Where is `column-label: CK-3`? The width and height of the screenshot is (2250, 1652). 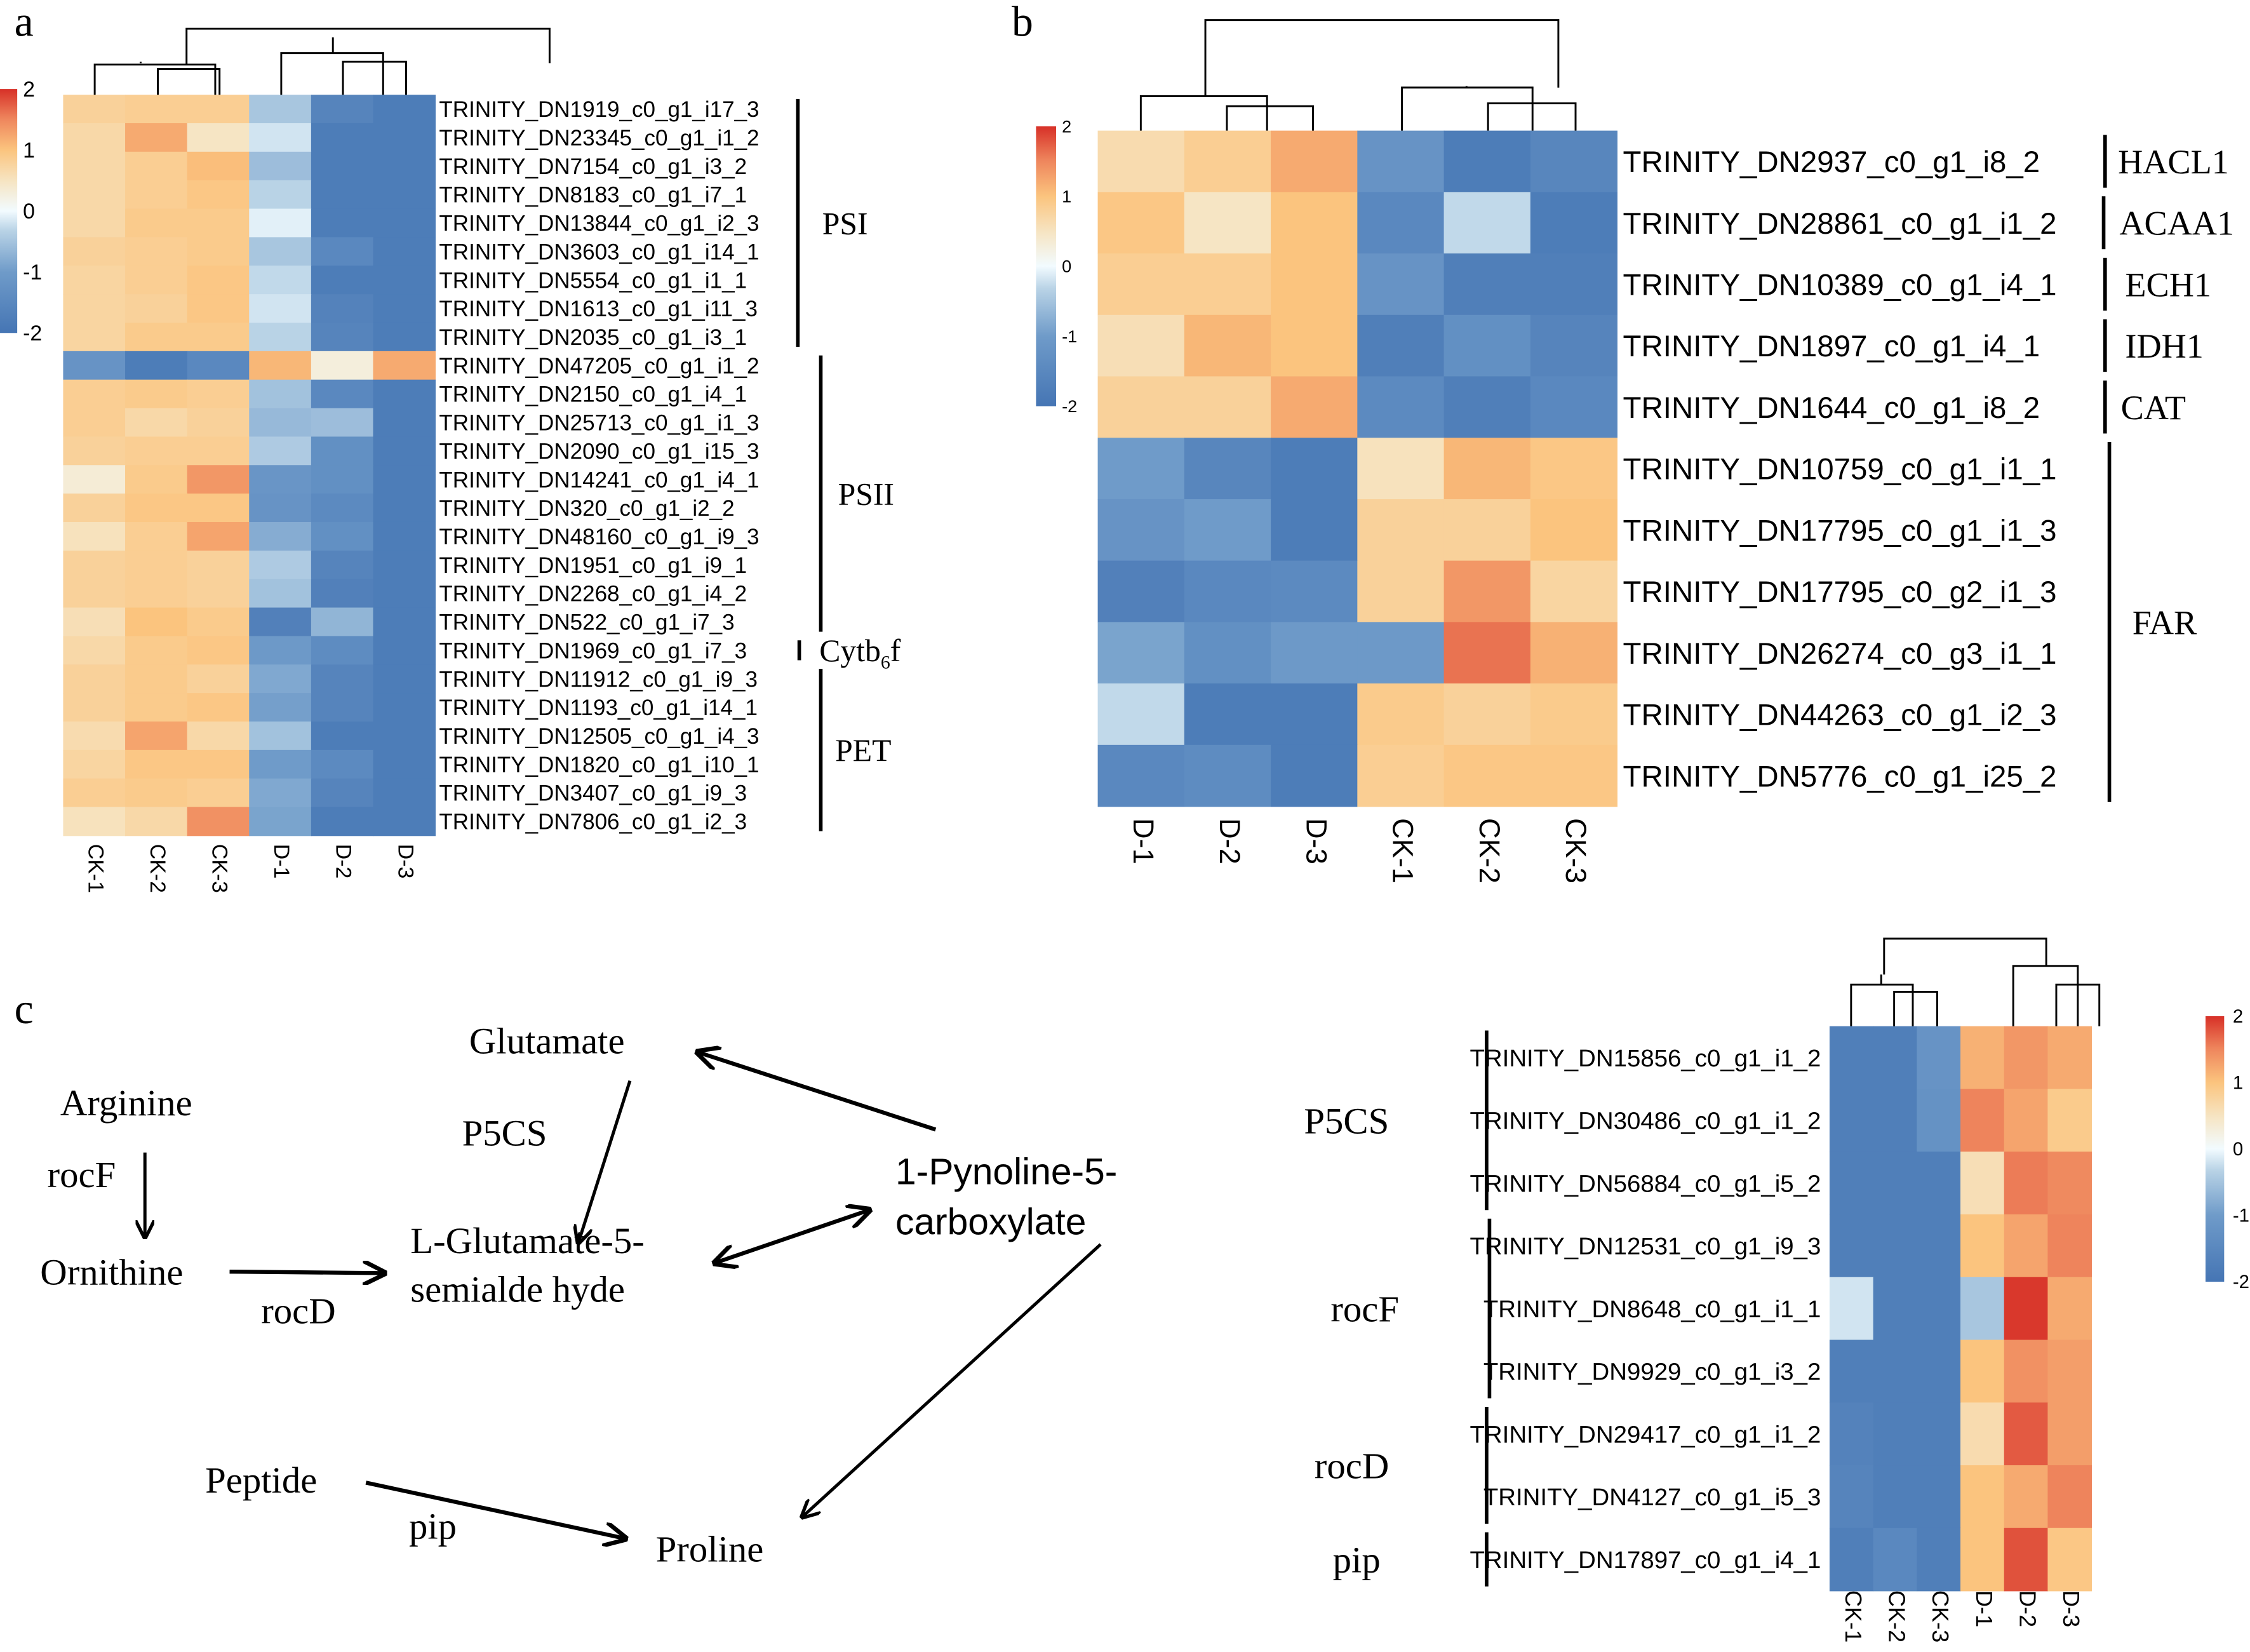
column-label: CK-3 is located at coordinates (1576, 851).